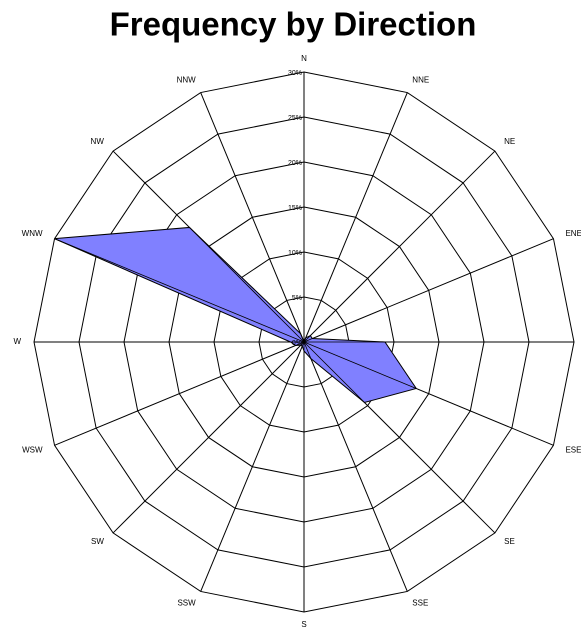 The width and height of the screenshot is (581, 630). What do you see at coordinates (97, 541) in the screenshot?
I see `category-label: SW` at bounding box center [97, 541].